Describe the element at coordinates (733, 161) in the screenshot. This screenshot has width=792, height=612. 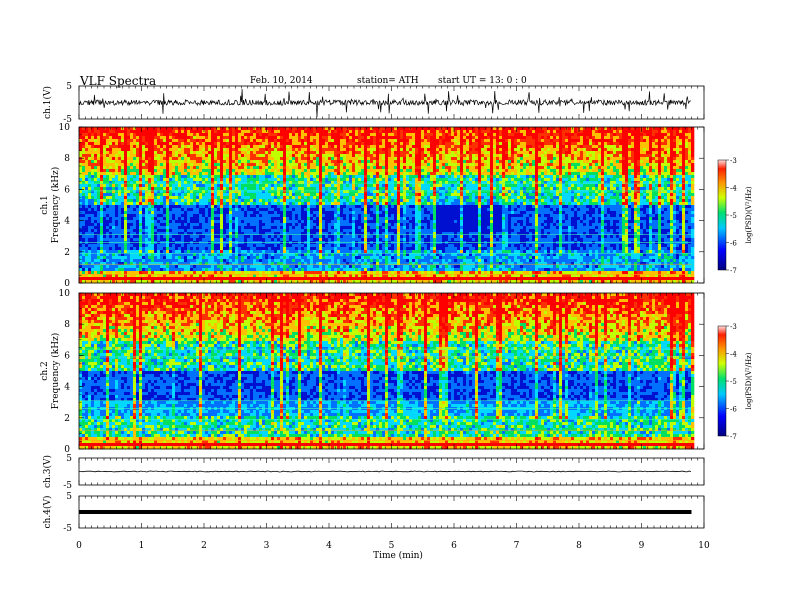
I see `ch1-spectrogram-colorbar-tick-0: -3` at that location.